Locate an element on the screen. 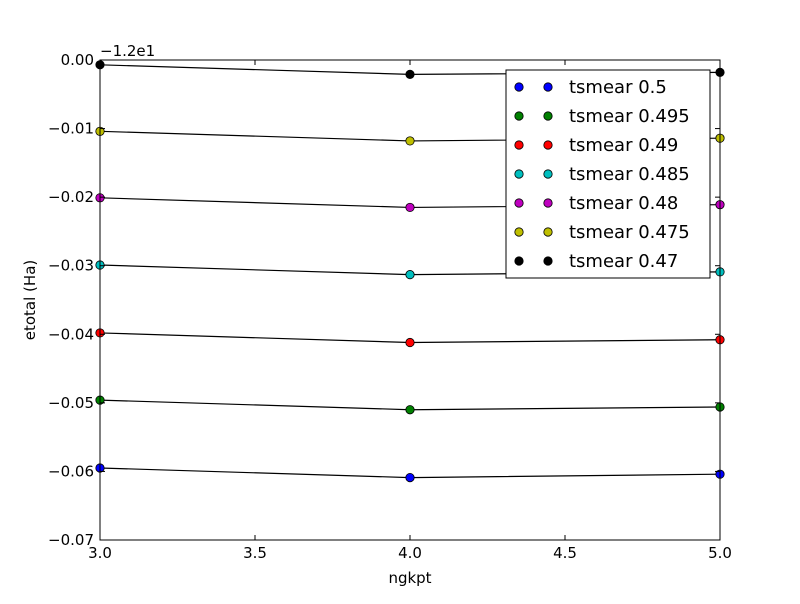  legend-label: tsmear 0.5 is located at coordinates (618, 87).